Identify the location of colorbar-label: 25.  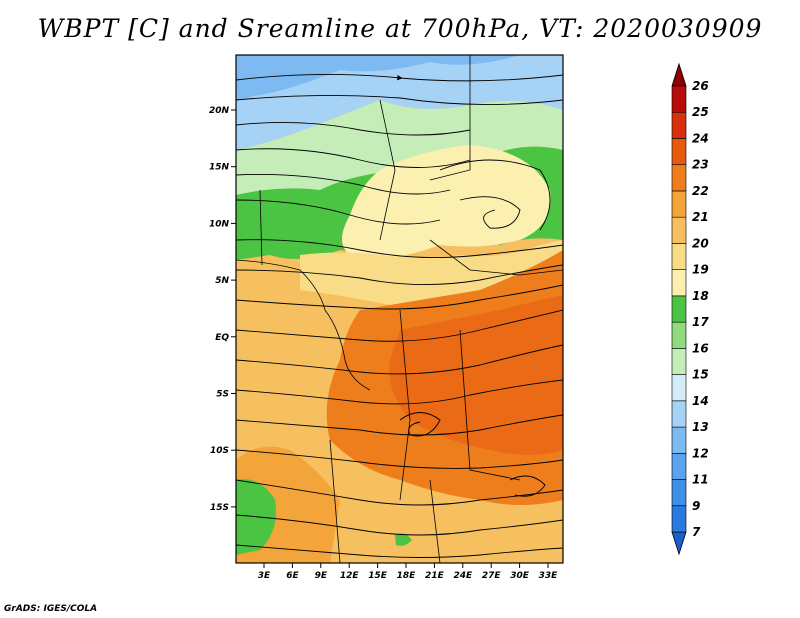
(700, 112).